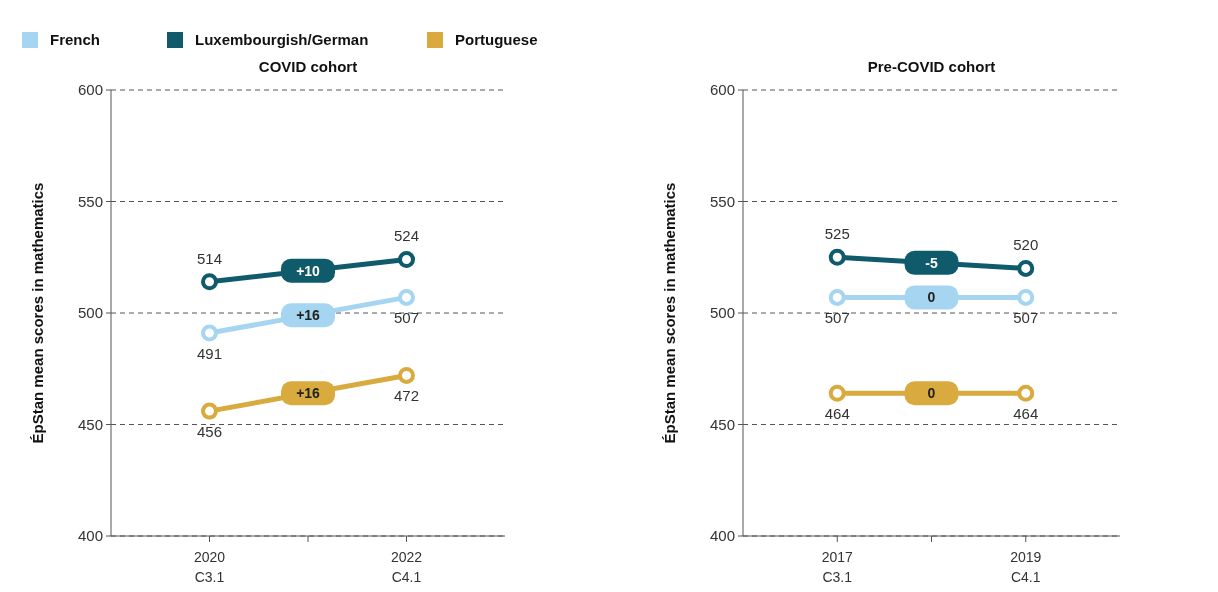  I want to click on data-label: 525, so click(837, 234).